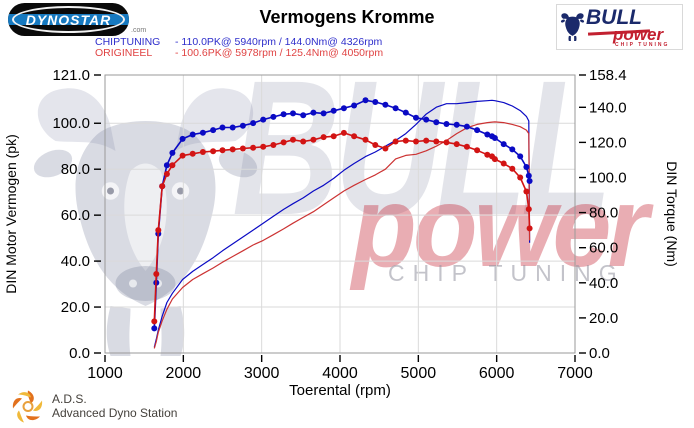 Image resolution: width=694 pixels, height=428 pixels. Describe the element at coordinates (608, 142) in the screenshot. I see `right-axis-tick-label: 120.0` at that location.